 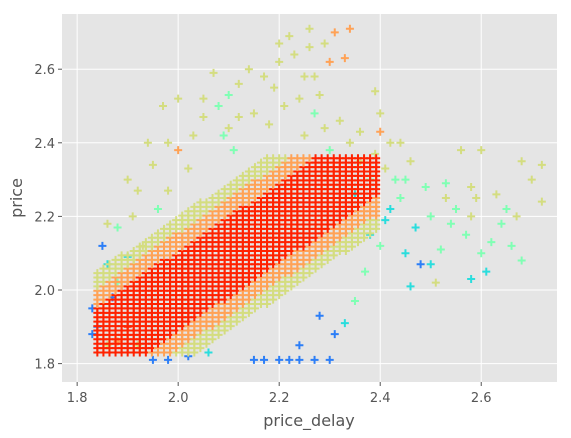 I want to click on y-tick-label: 2.2, so click(x=44, y=217).